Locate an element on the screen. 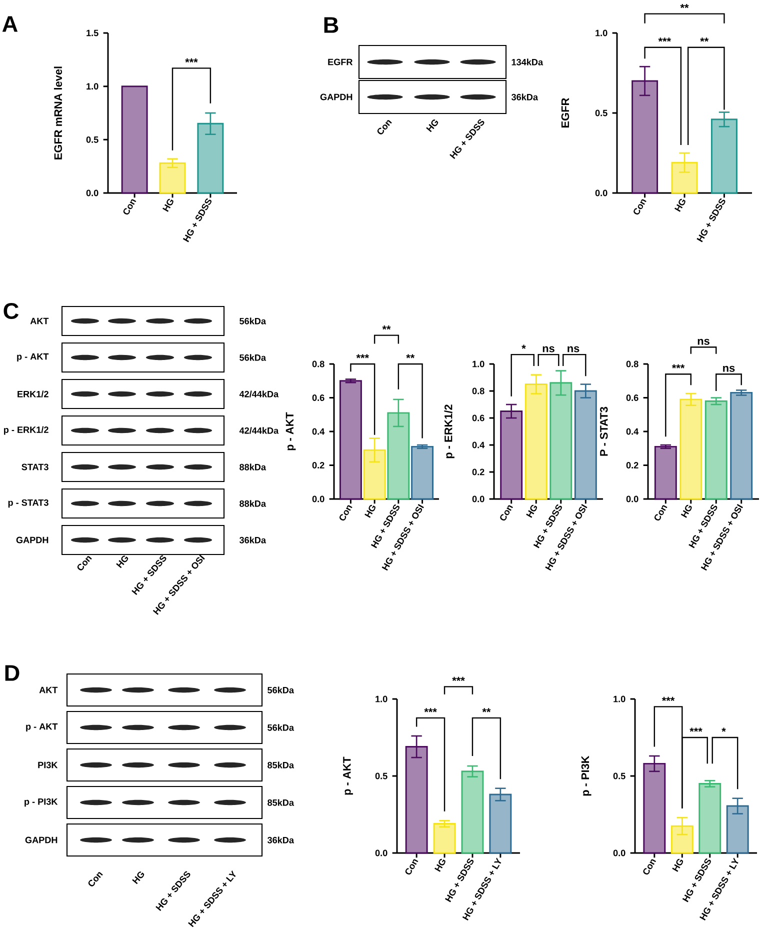  y-axis-title: EGFR is located at coordinates (565, 113).